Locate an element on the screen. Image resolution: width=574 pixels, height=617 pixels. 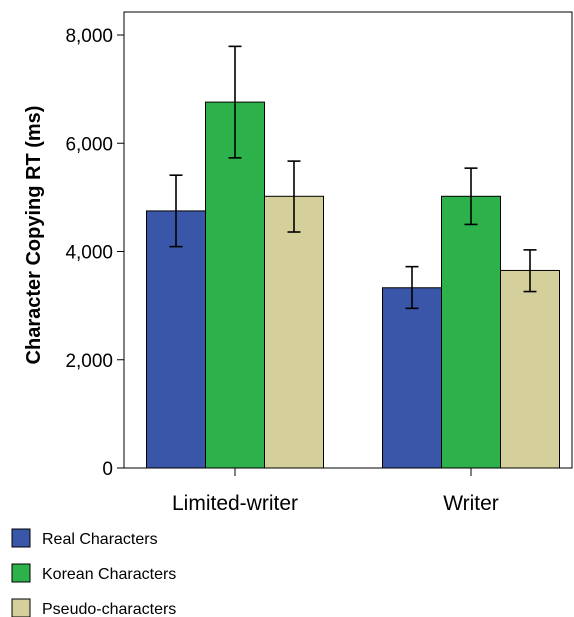
bar-korean-characters-writer is located at coordinates (471, 332).